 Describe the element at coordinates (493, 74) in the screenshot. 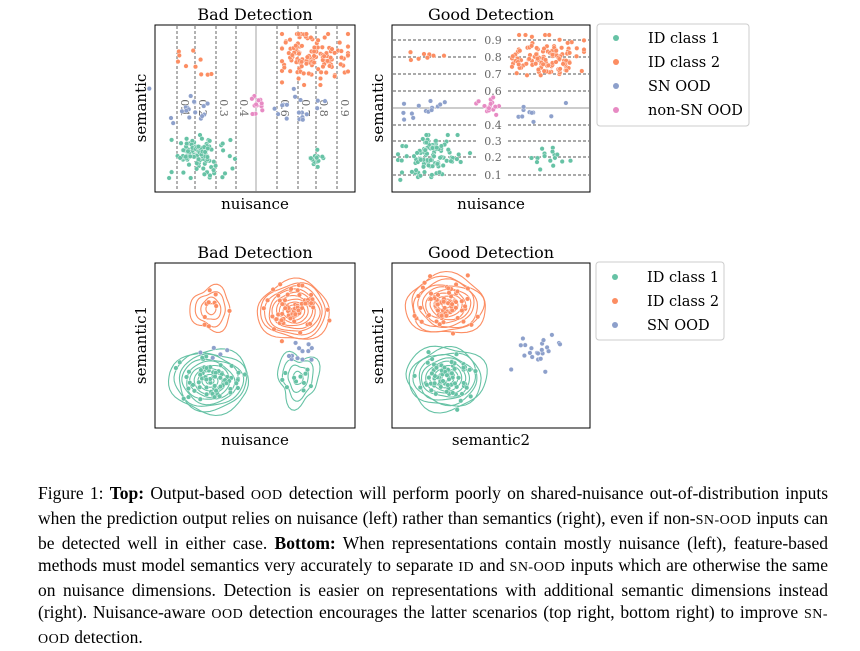

I see `contour-label: 0.7` at that location.